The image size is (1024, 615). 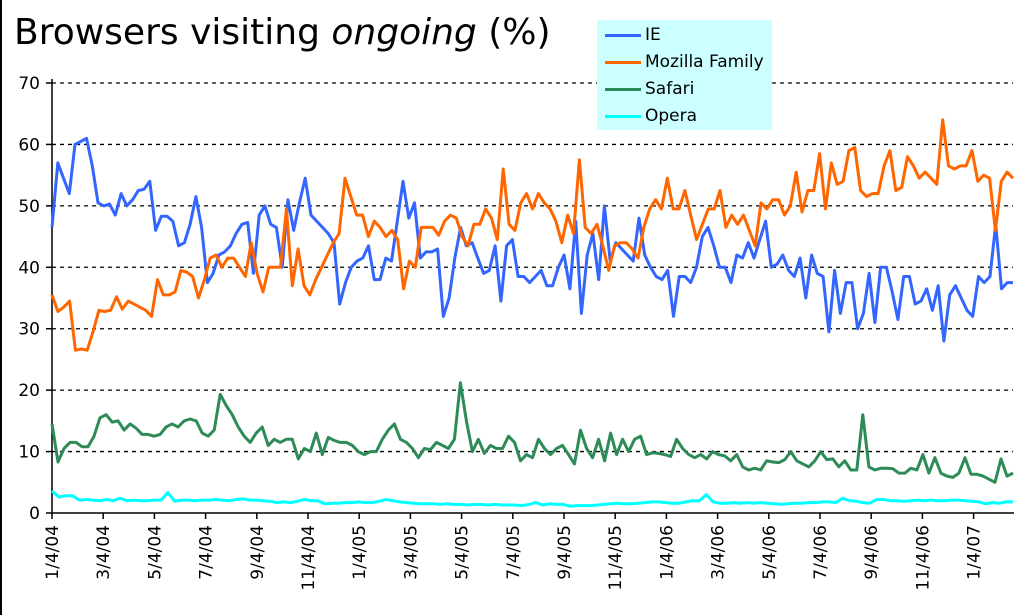 What do you see at coordinates (258, 552) in the screenshot?
I see `x-tick-label: 9/4/04` at bounding box center [258, 552].